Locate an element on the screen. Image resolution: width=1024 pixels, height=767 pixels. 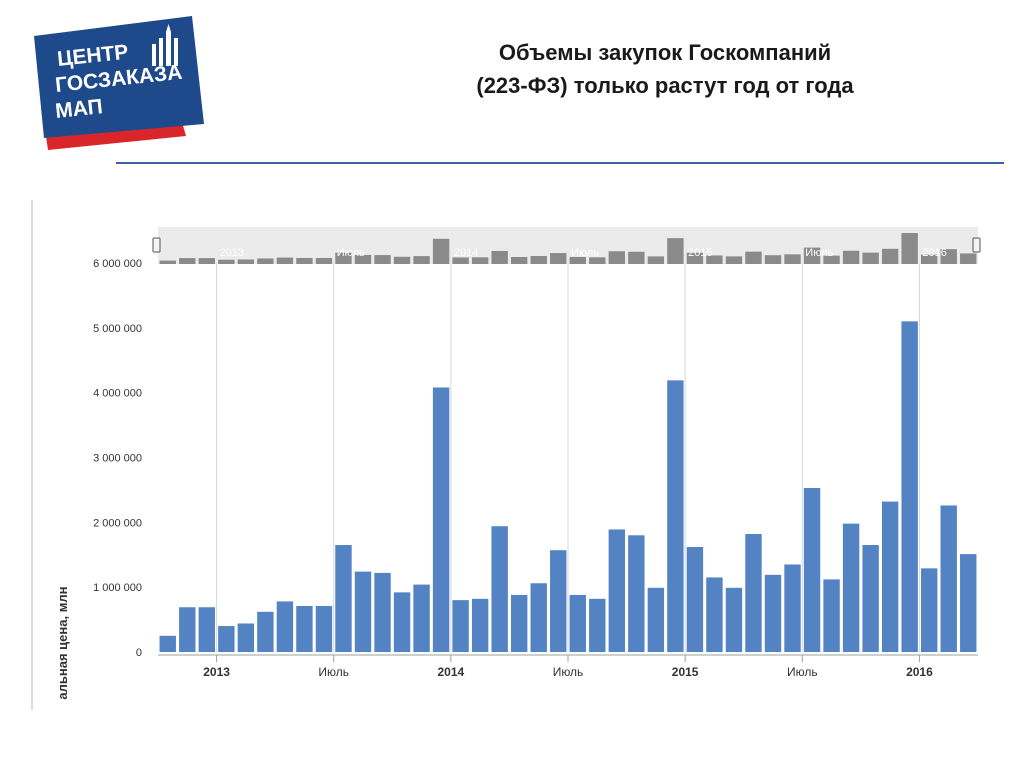
title-divider is located at coordinates (560, 163).